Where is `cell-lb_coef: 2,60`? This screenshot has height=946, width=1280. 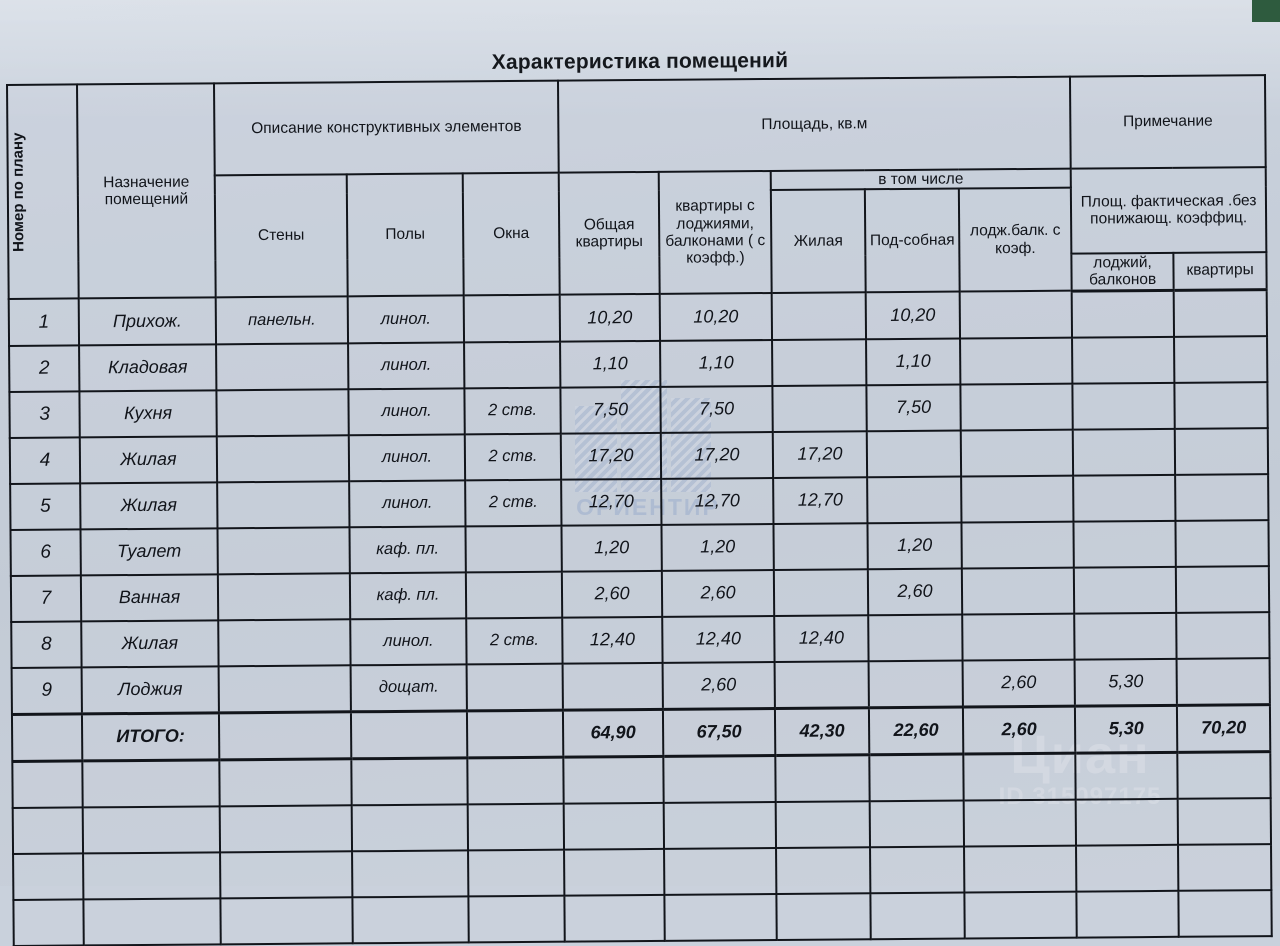
cell-lb_coef: 2,60 is located at coordinates (1018, 683).